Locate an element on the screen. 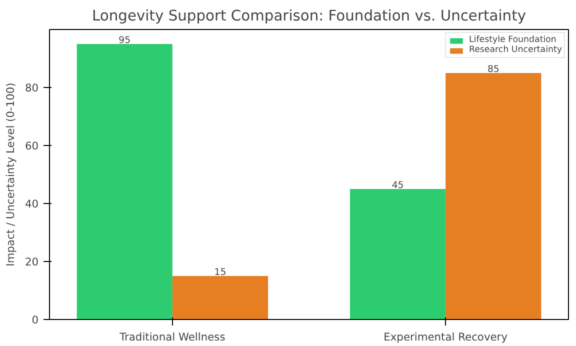  x-tick-label: Traditional Wellness is located at coordinates (172, 337).